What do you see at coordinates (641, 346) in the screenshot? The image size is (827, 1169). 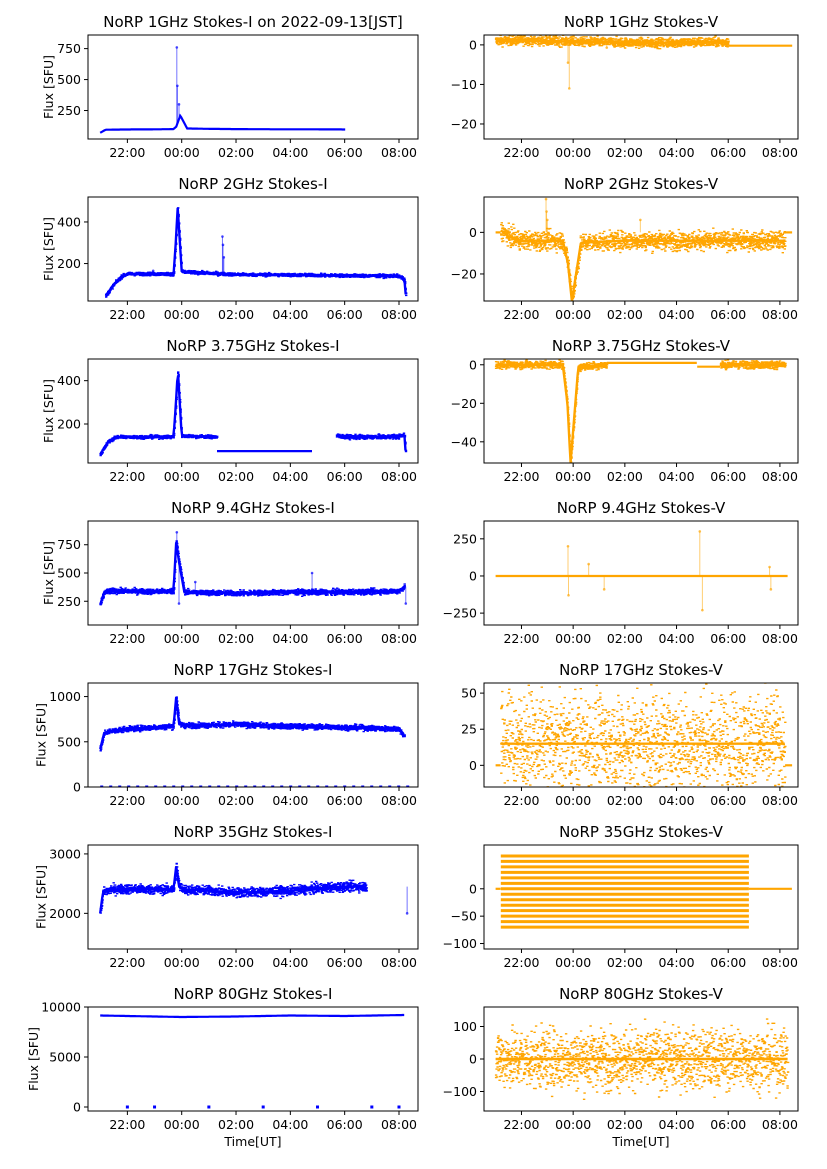 I see `chart-title: NoRP 3.75GHz Stokes-V` at bounding box center [641, 346].